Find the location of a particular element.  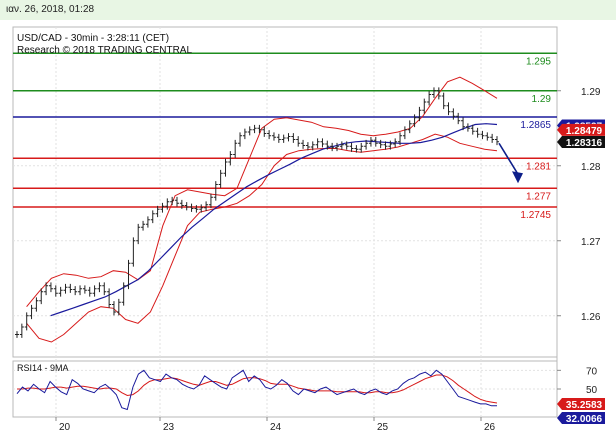

rsi-title: RSI14 - 9MA is located at coordinates (43, 368).